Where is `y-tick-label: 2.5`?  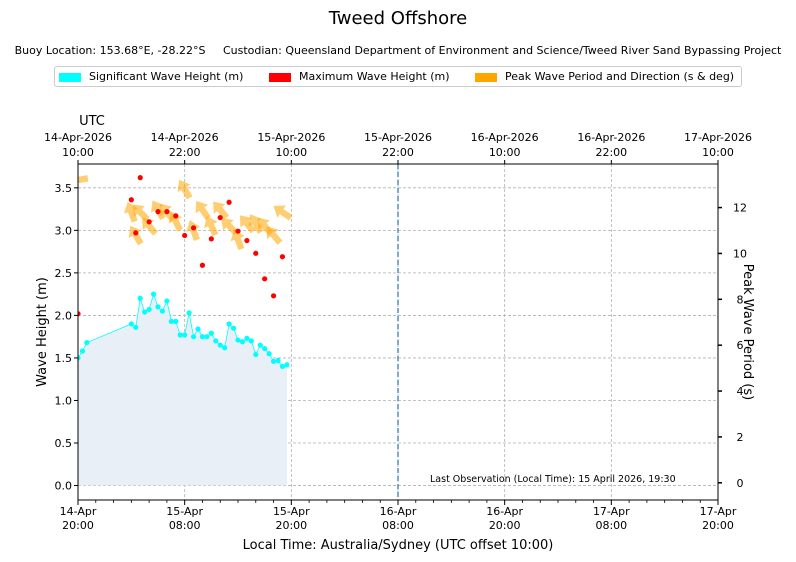 y-tick-label: 2.5 is located at coordinates (64, 273).